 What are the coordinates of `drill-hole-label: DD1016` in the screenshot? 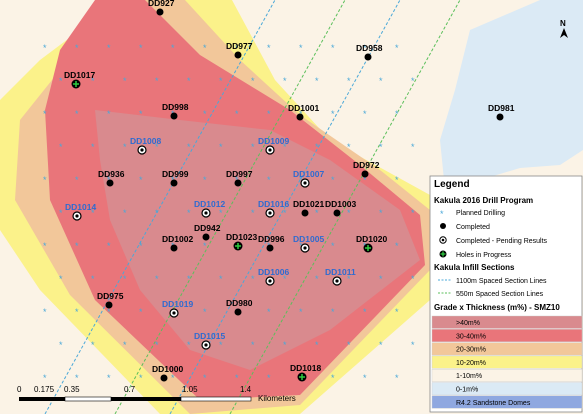 It's located at (273, 204).